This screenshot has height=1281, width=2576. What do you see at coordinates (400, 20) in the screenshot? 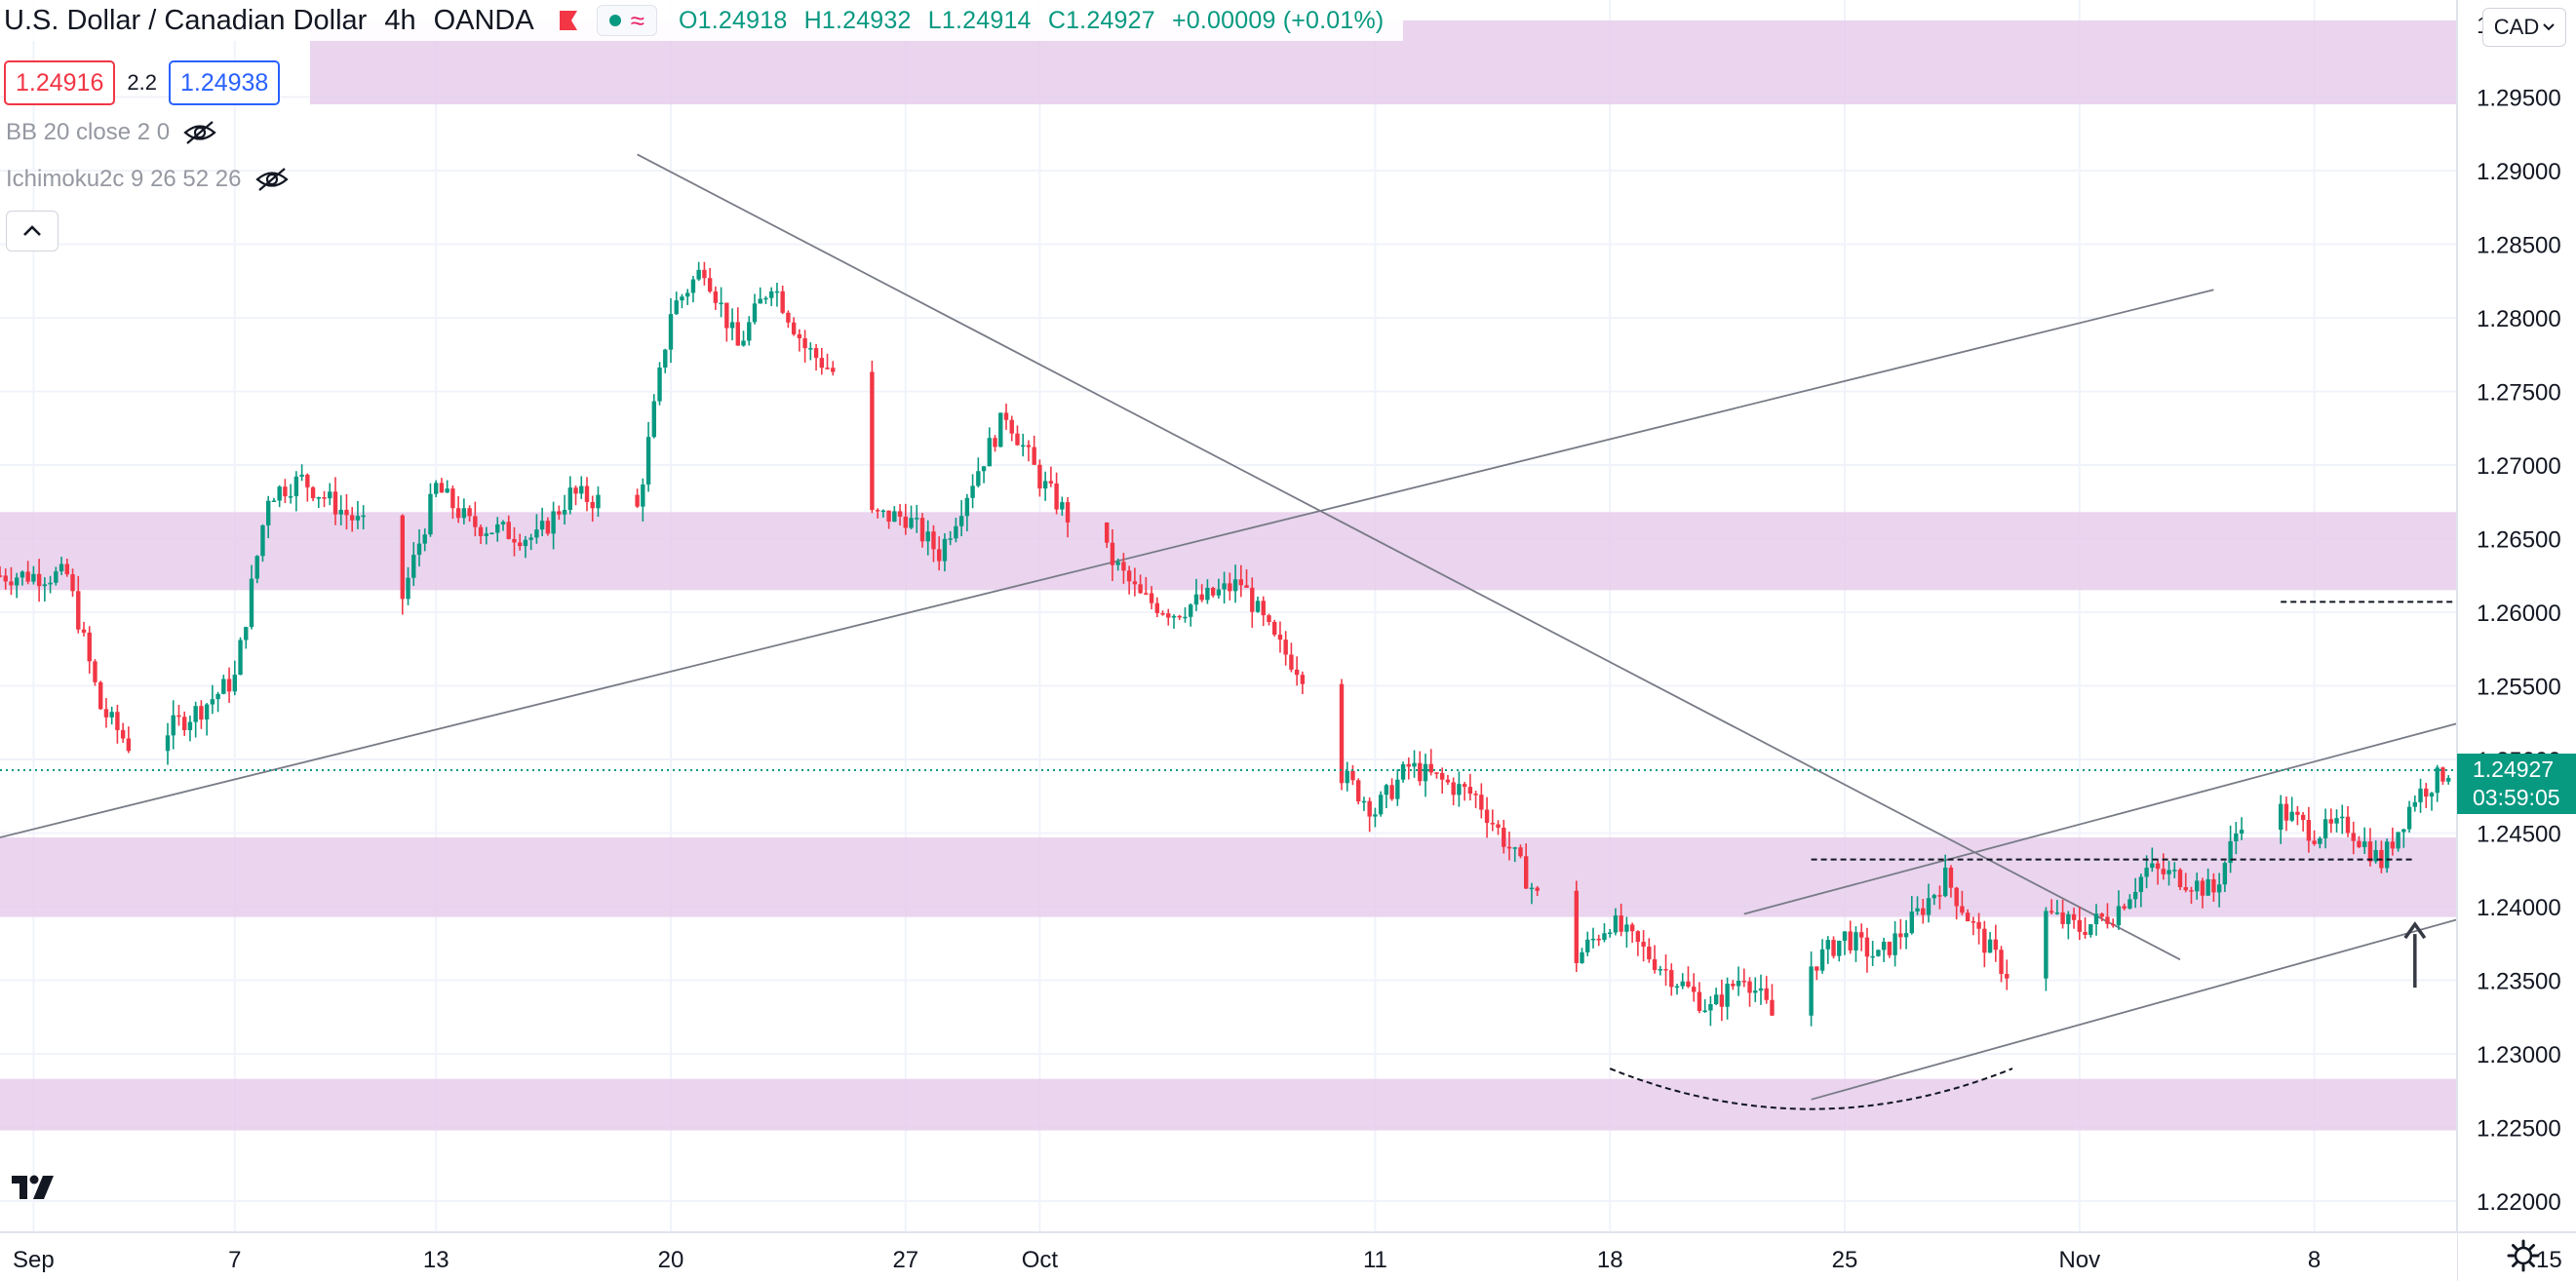
I see `interval-label: 4h` at bounding box center [400, 20].